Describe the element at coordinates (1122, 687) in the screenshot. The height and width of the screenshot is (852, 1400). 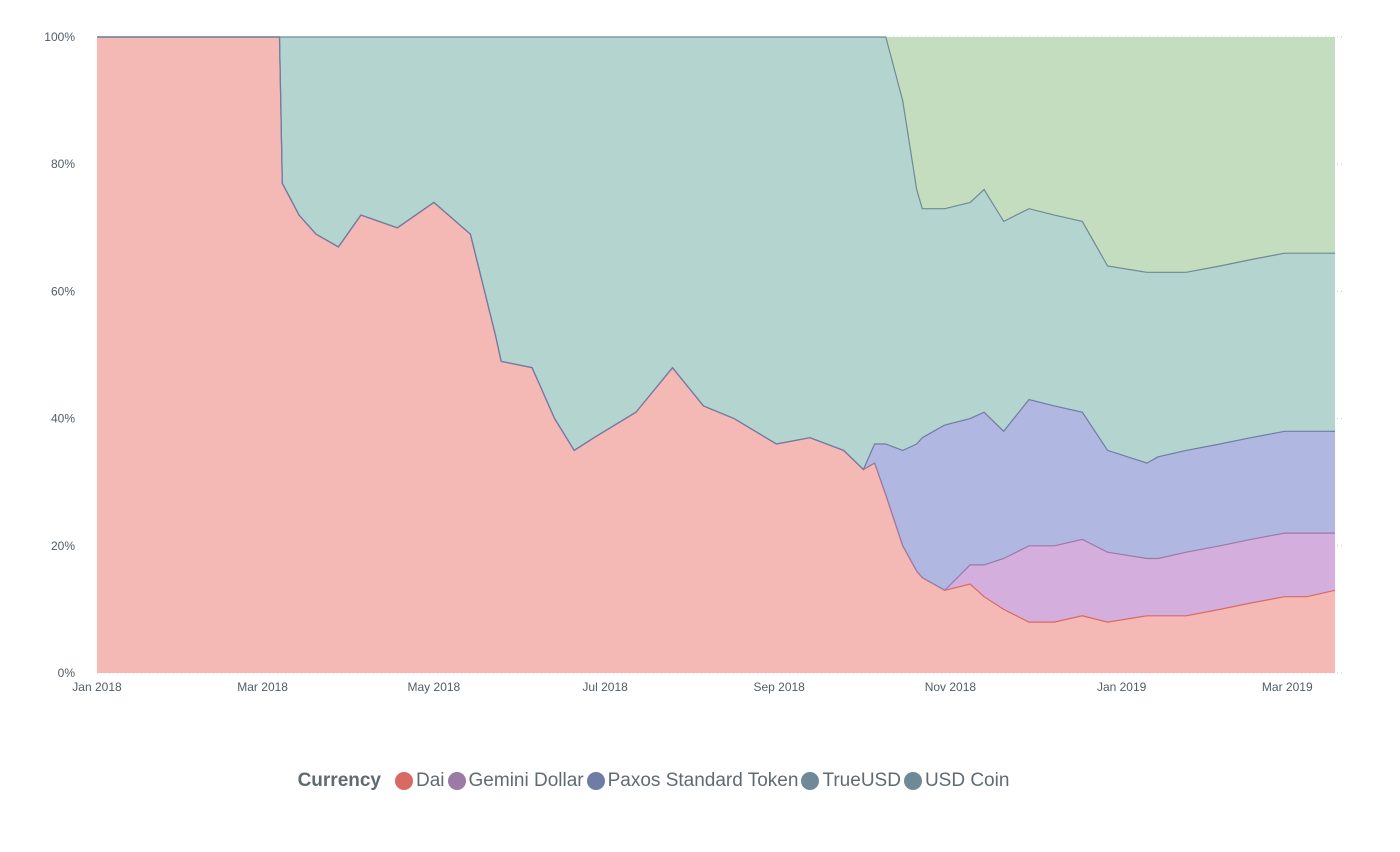
I see `x-tick-label: Jan 2019` at that location.